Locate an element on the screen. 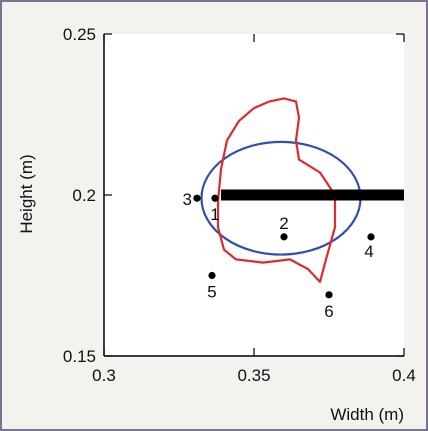 The width and height of the screenshot is (428, 431). y-axis-label: Height (m) is located at coordinates (26, 193).